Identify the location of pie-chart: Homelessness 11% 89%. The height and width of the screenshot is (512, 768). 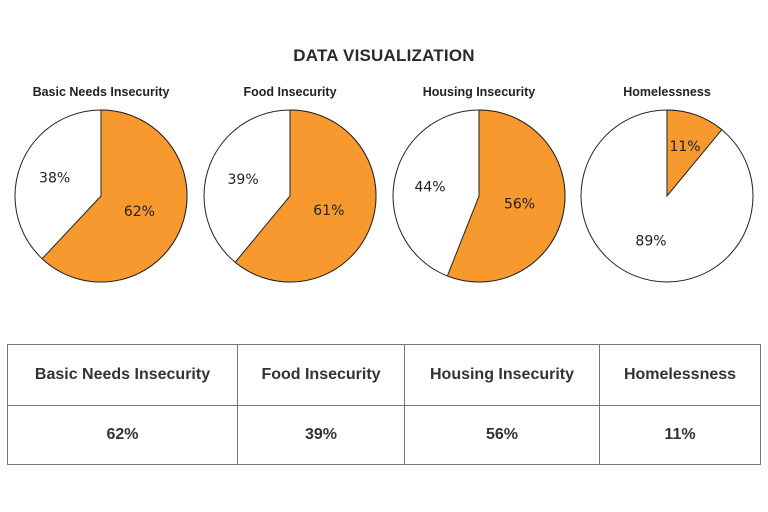
(667, 184).